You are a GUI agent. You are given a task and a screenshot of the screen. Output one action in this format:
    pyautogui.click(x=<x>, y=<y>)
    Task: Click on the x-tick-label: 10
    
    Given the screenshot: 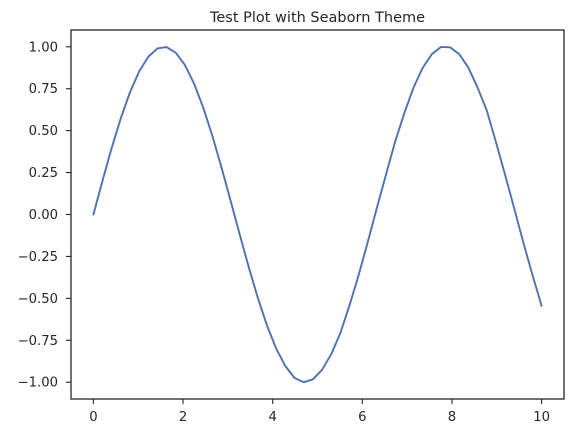 What is the action you would take?
    pyautogui.click(x=541, y=417)
    